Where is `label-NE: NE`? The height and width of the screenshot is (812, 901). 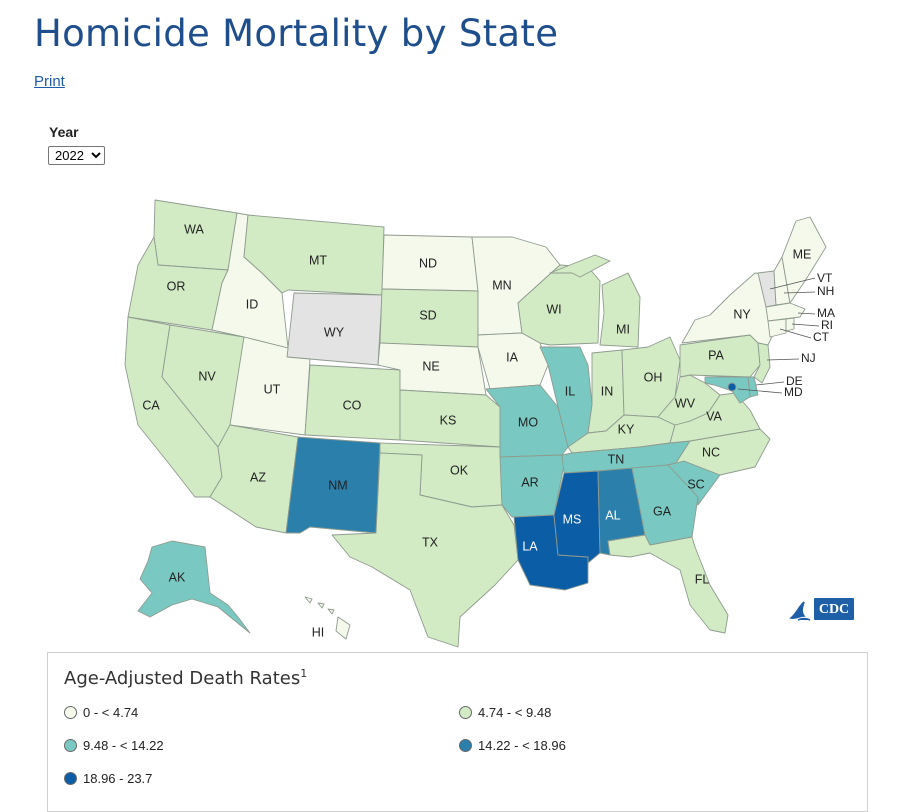 label-NE: NE is located at coordinates (430, 366).